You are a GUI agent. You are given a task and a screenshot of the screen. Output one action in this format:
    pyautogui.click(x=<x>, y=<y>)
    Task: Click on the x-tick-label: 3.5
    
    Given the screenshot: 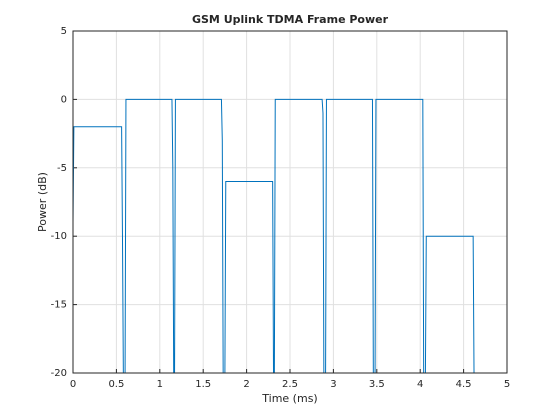 What is the action you would take?
    pyautogui.click(x=377, y=384)
    